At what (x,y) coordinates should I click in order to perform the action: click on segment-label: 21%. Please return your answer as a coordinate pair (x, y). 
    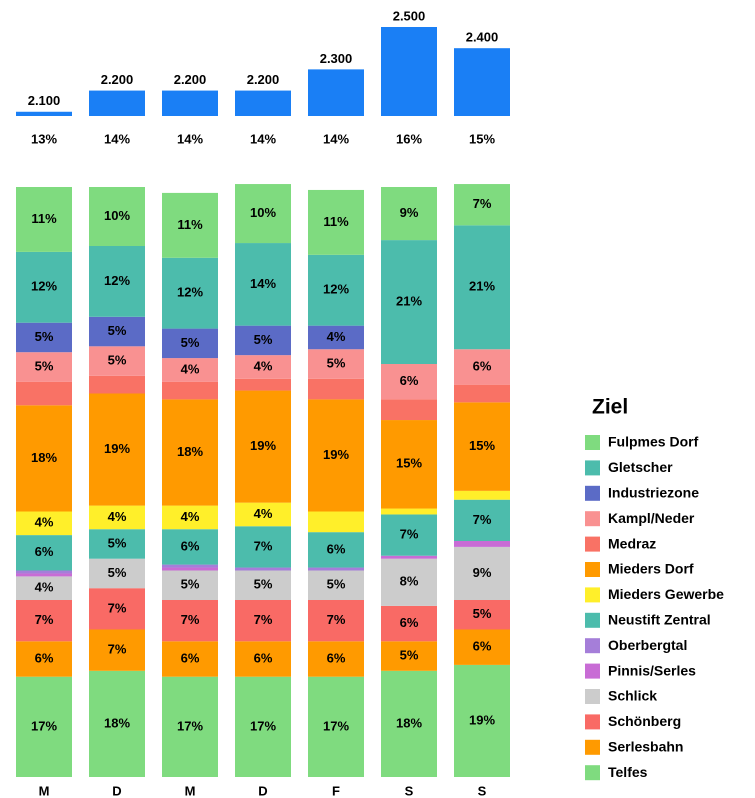
    Looking at the image, I should click on (482, 286).